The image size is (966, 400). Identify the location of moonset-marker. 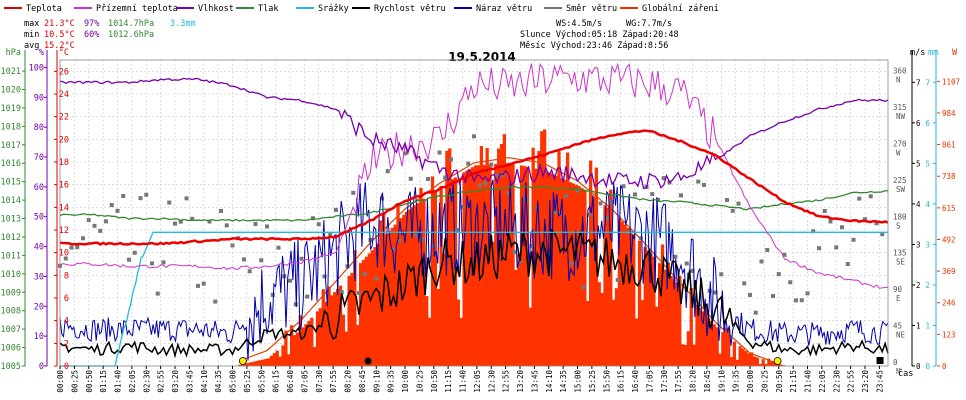
(368, 361).